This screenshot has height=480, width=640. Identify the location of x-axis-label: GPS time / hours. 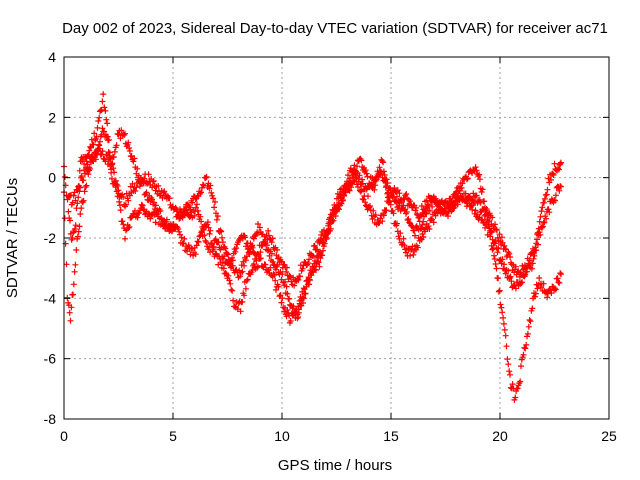
(335, 465).